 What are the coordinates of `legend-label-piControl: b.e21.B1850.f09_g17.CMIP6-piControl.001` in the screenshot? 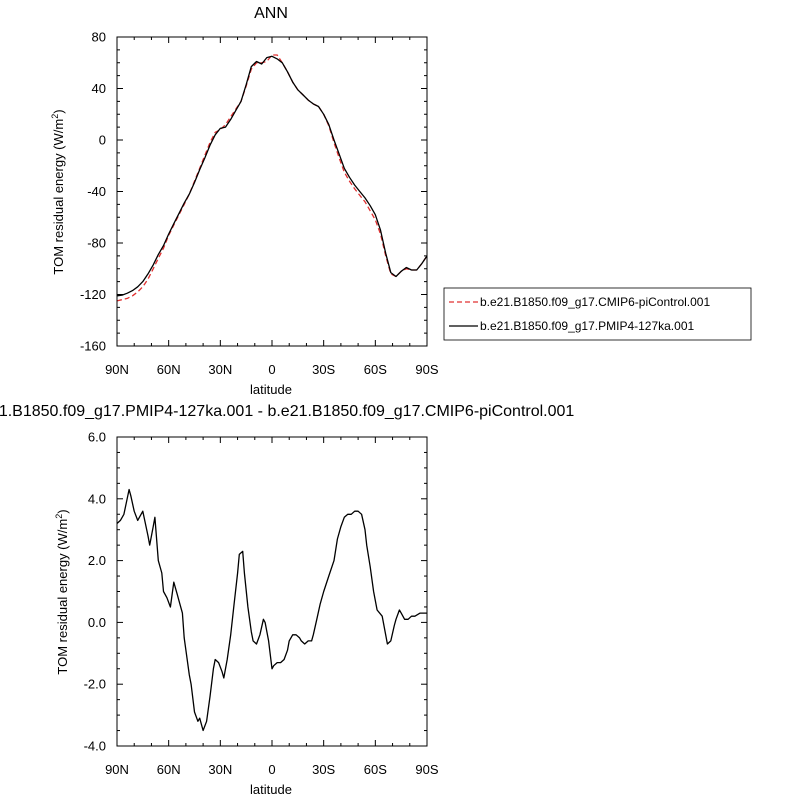 It's located at (595, 302).